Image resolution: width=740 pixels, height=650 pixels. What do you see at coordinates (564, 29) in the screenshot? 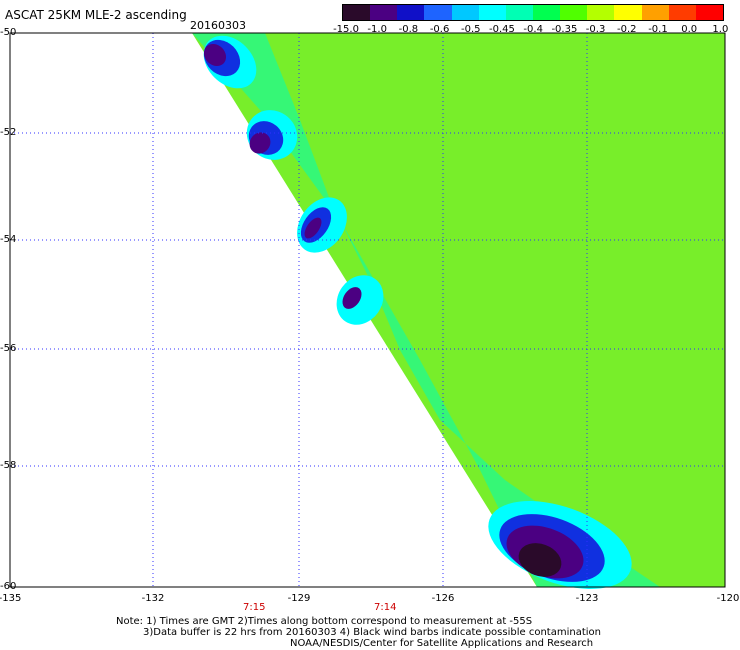
I see `colorbar-label: -0.35` at bounding box center [564, 29].